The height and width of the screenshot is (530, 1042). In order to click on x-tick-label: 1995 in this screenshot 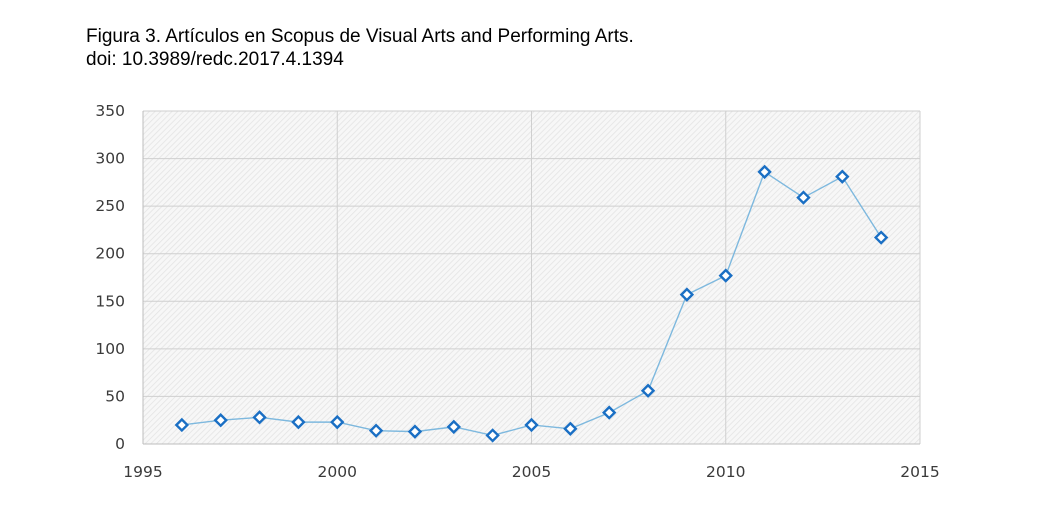, I will do `click(142, 472)`.